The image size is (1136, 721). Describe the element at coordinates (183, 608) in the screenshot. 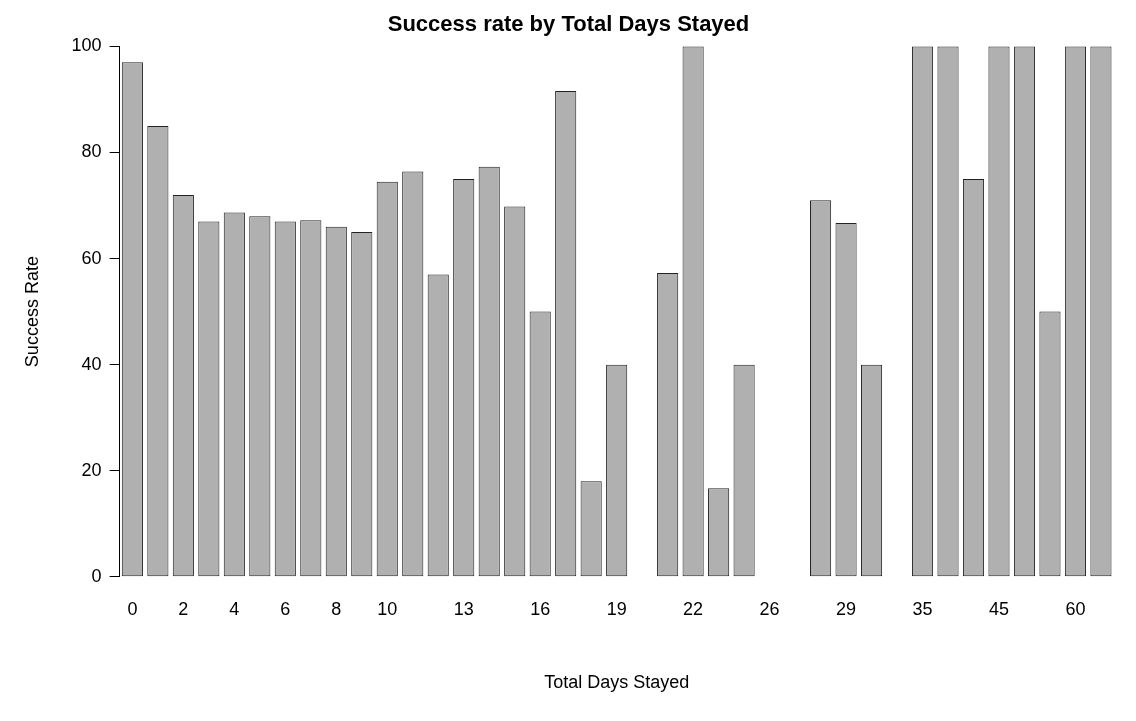

I see `x-tick-label: 2` at that location.